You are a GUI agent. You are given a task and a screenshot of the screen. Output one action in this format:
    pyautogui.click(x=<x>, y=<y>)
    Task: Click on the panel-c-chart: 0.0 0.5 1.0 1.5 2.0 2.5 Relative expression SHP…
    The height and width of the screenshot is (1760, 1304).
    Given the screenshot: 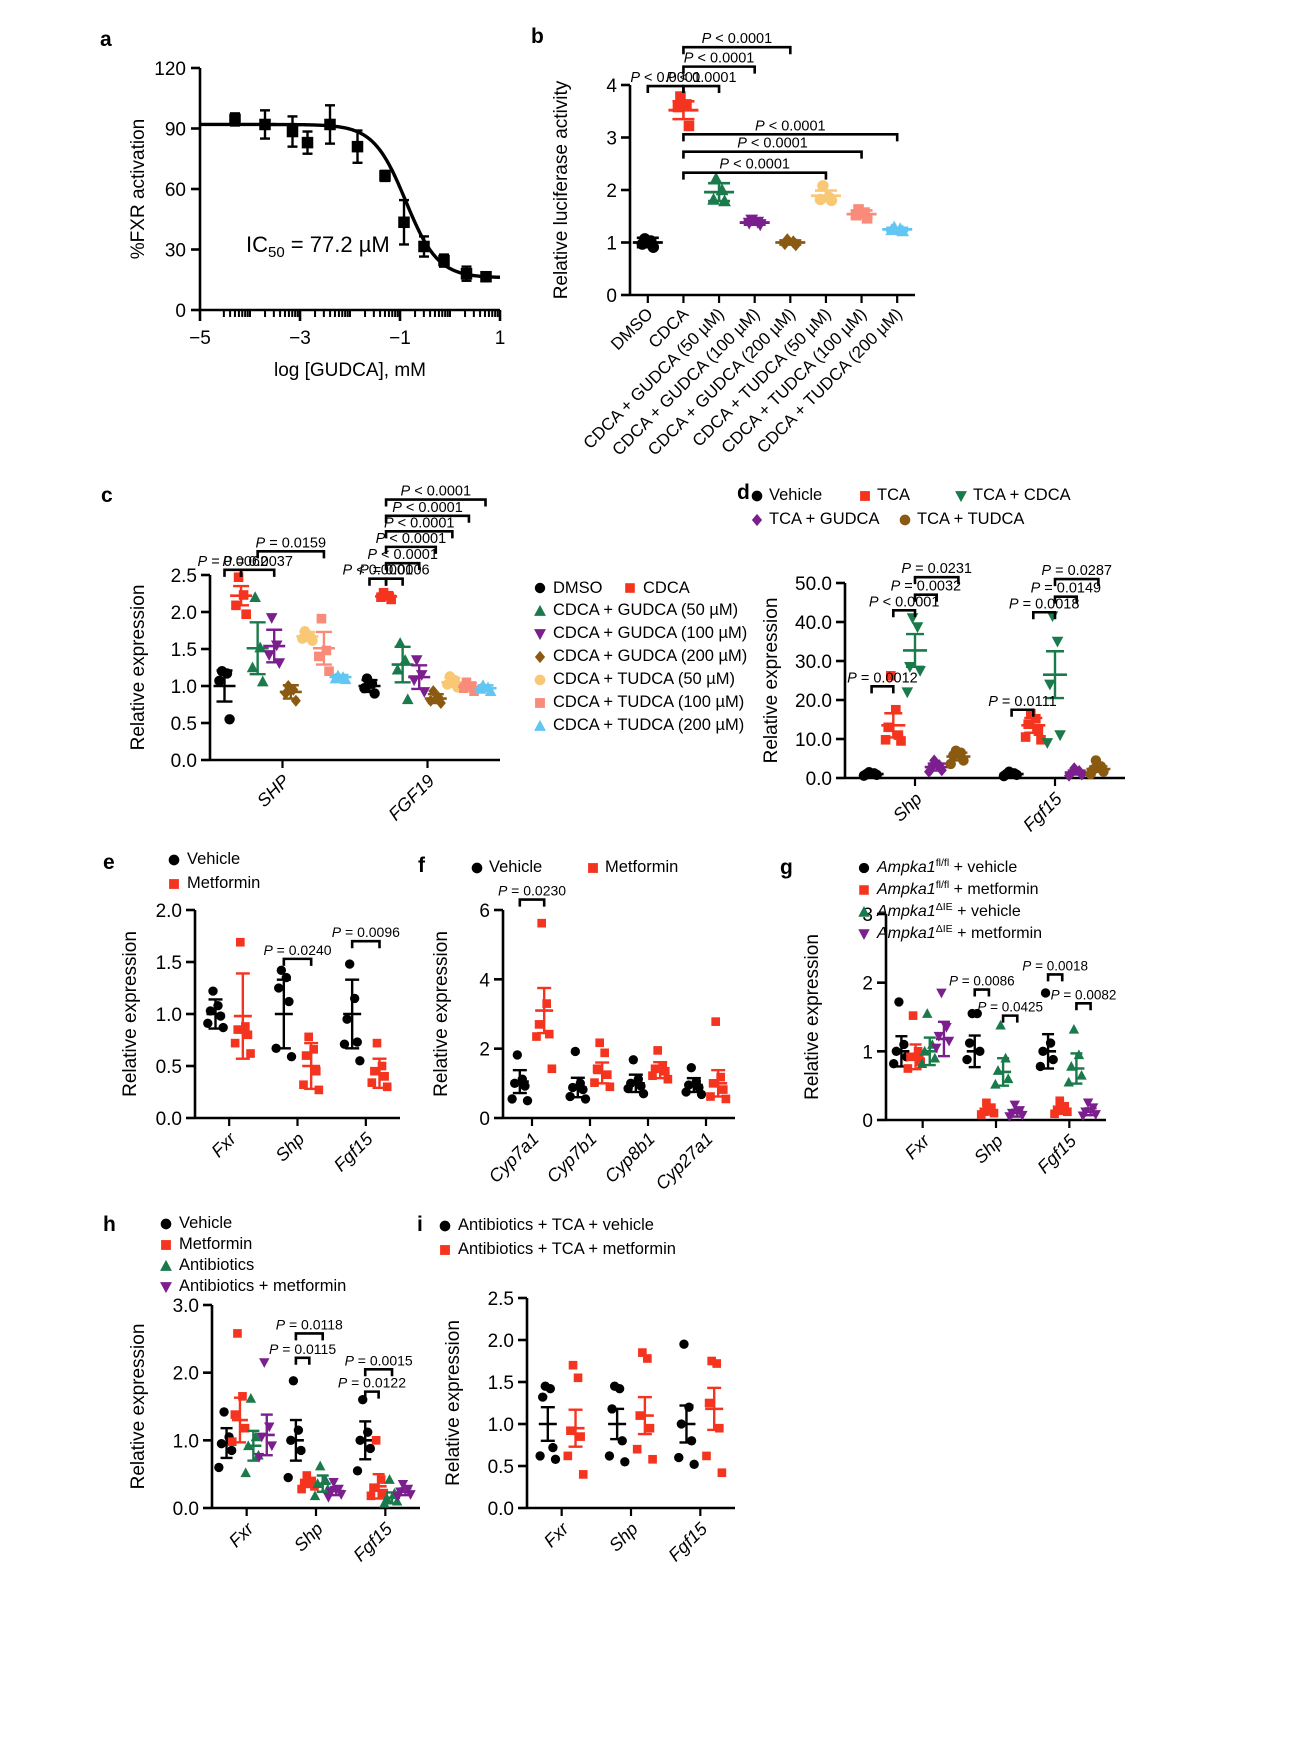 What is the action you would take?
    pyautogui.click(x=437, y=654)
    